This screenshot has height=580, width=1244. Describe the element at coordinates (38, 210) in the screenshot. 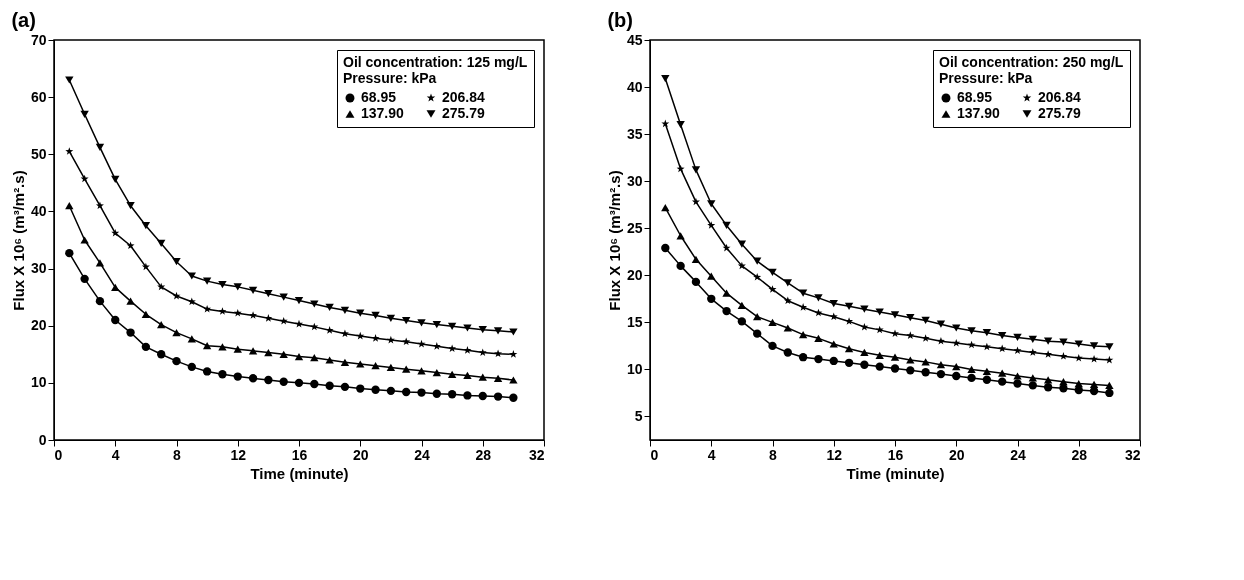

I see `y-tick-label: 40` at that location.